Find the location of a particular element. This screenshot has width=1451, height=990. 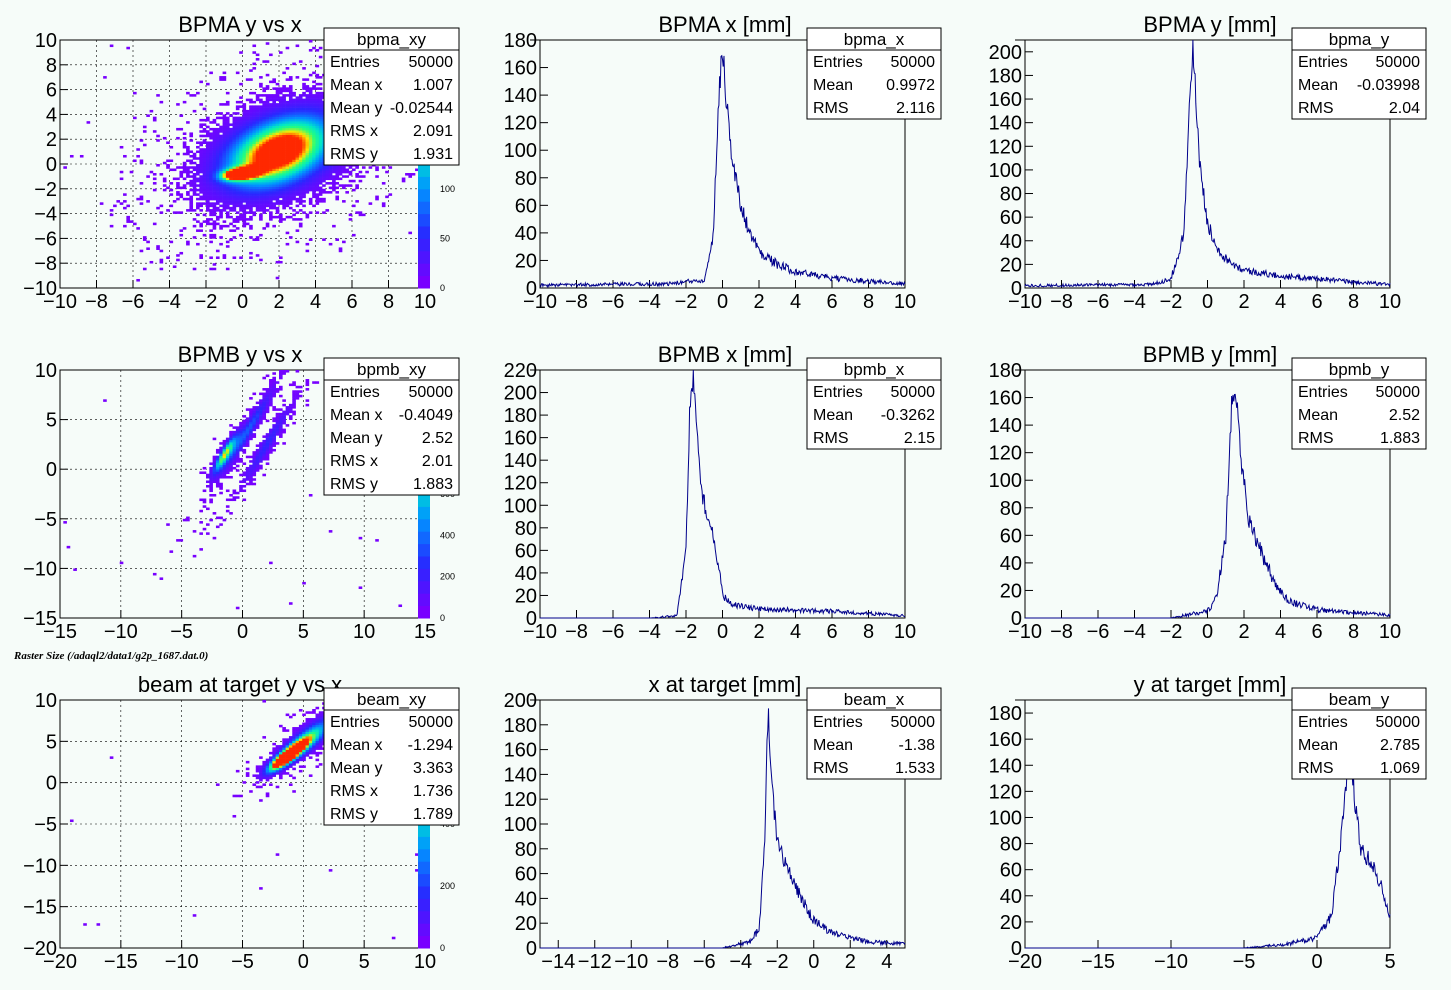

y-tick-label: 80 is located at coordinates (1011, 845).